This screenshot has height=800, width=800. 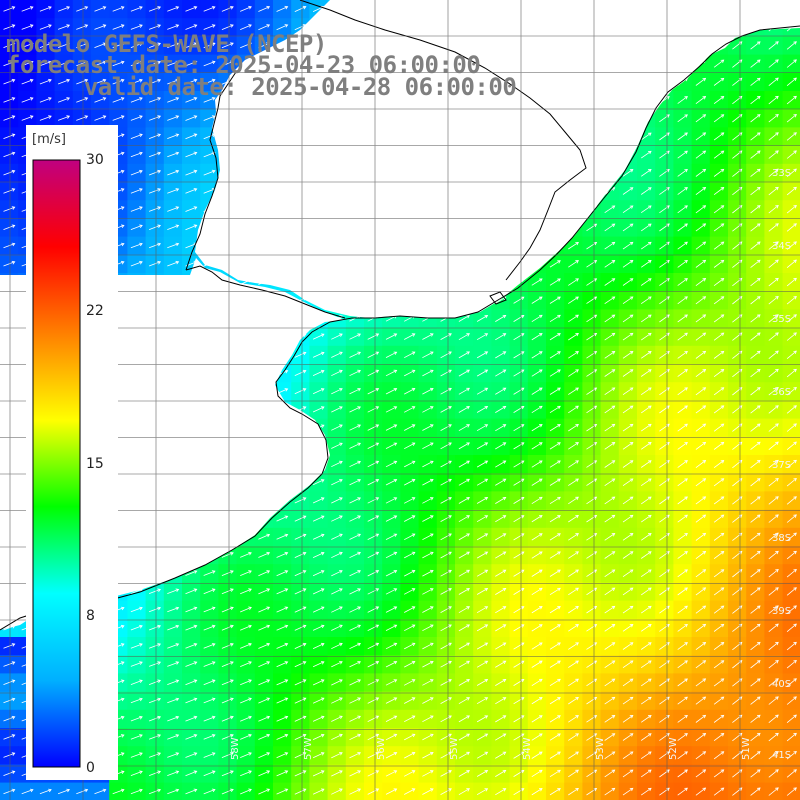 What do you see at coordinates (381, 748) in the screenshot?
I see `lon-label: 56W` at bounding box center [381, 748].